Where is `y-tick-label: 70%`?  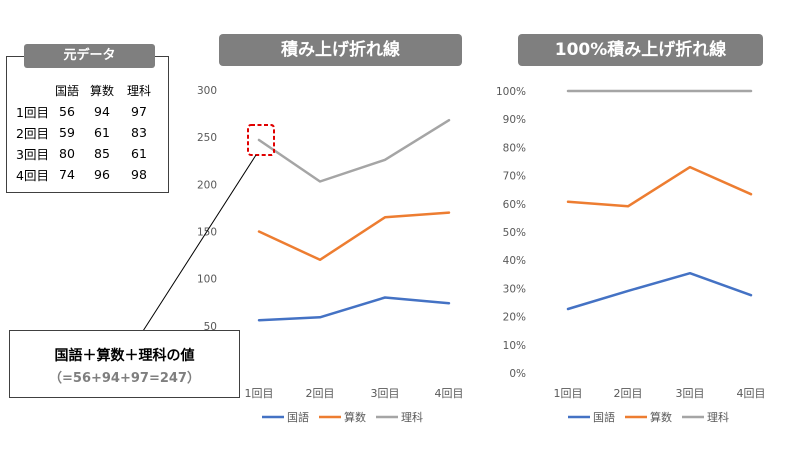
y-tick-label: 70% is located at coordinates (514, 177).